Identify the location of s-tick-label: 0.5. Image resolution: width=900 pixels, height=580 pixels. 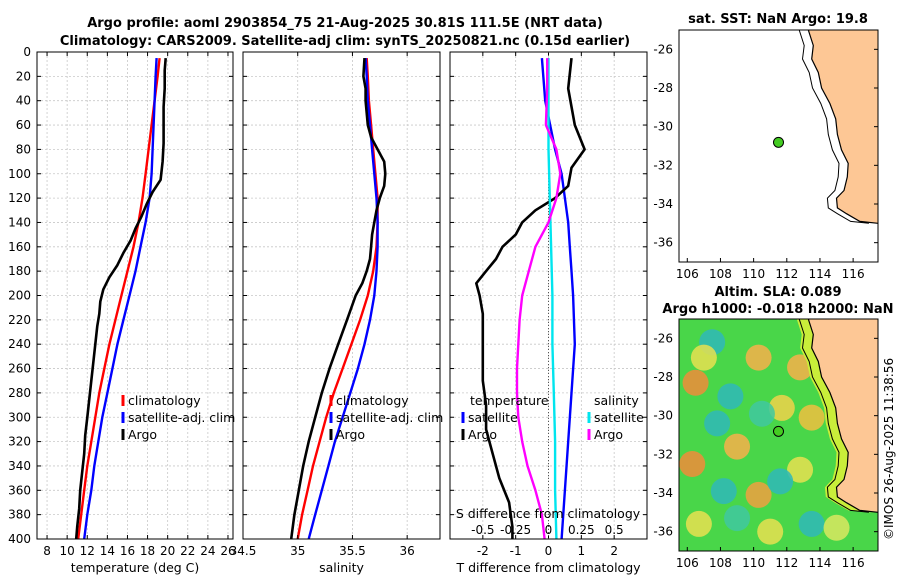
(614, 530).